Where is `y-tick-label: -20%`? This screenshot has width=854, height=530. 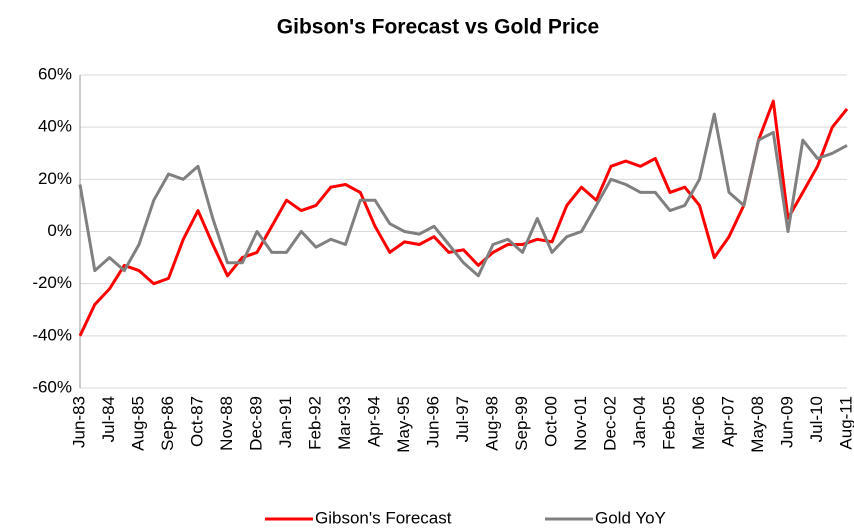
y-tick-label: -20% is located at coordinates (52, 282).